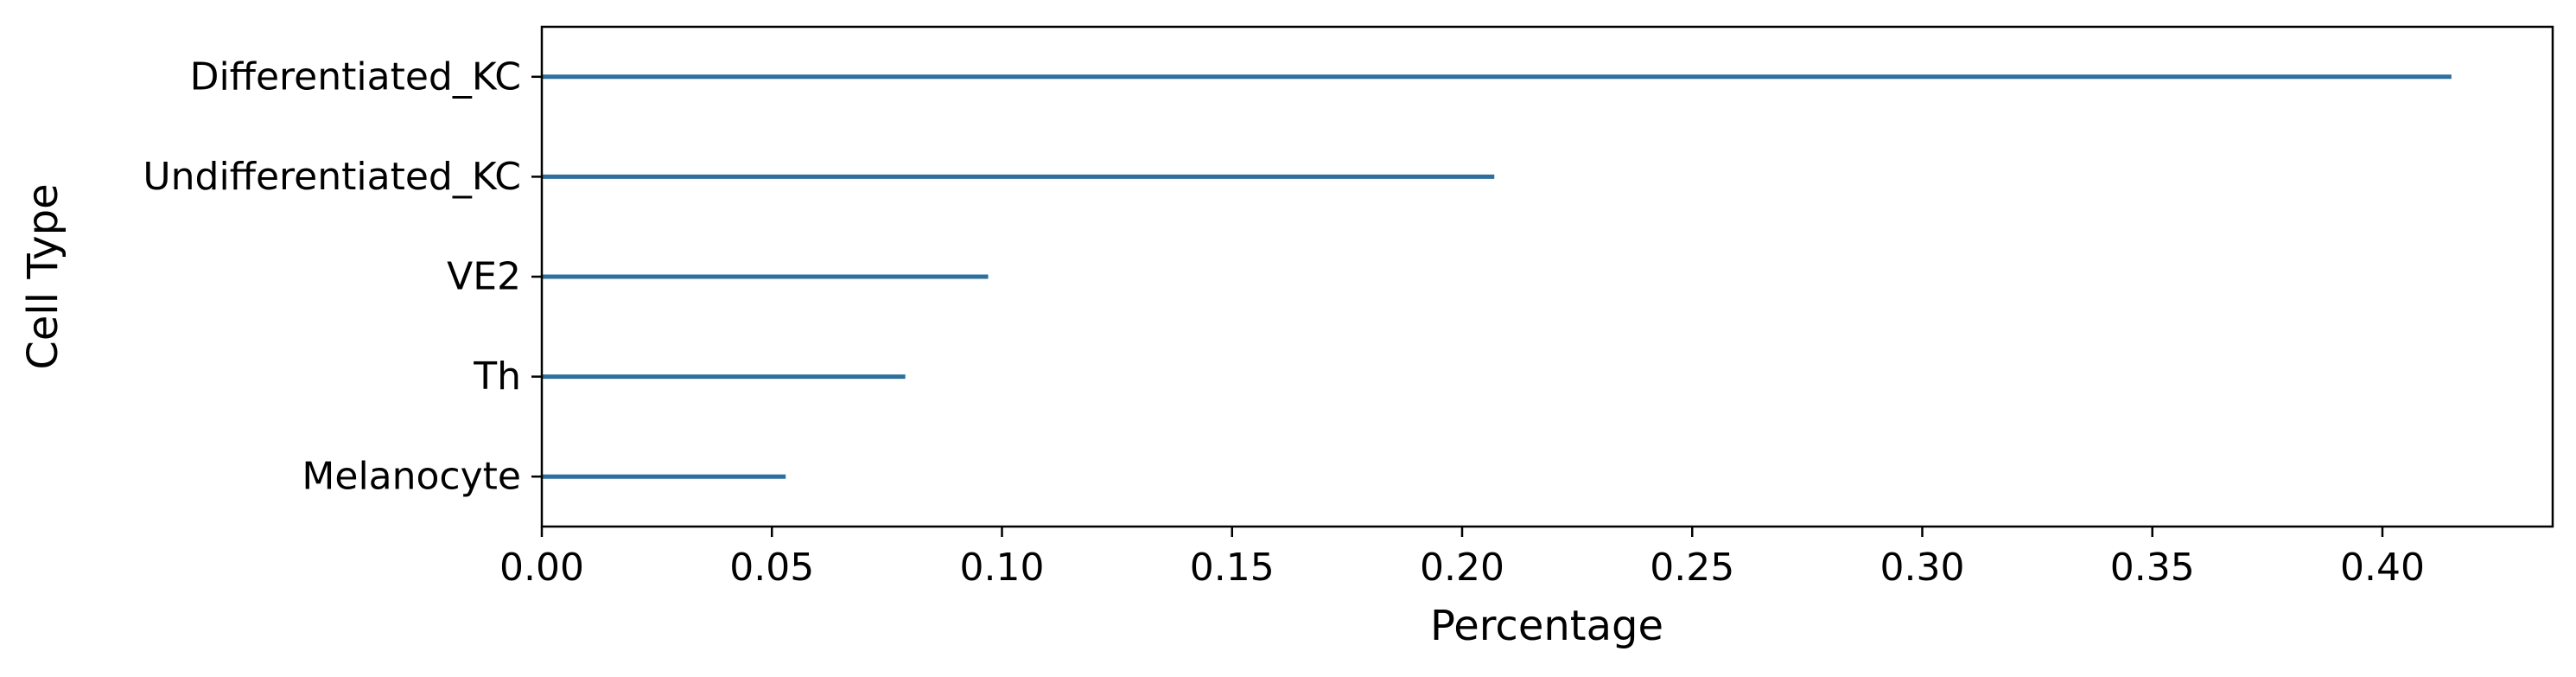  What do you see at coordinates (1233, 568) in the screenshot?
I see `x-tick-label: 0.15` at bounding box center [1233, 568].